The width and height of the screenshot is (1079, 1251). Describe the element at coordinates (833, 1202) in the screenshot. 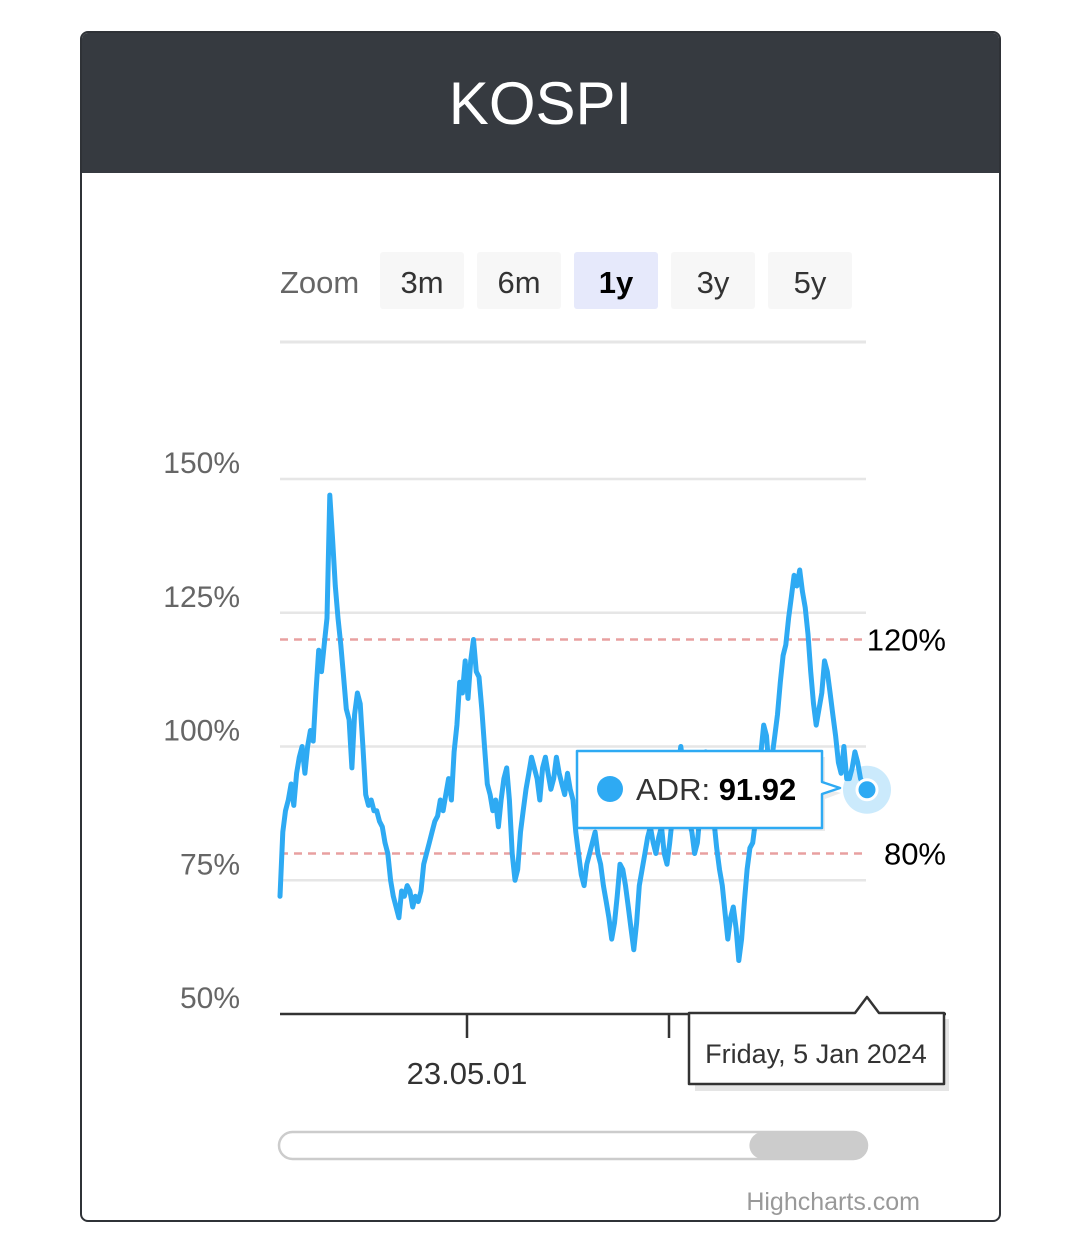

I see `credits-link: Highcharts.com` at that location.